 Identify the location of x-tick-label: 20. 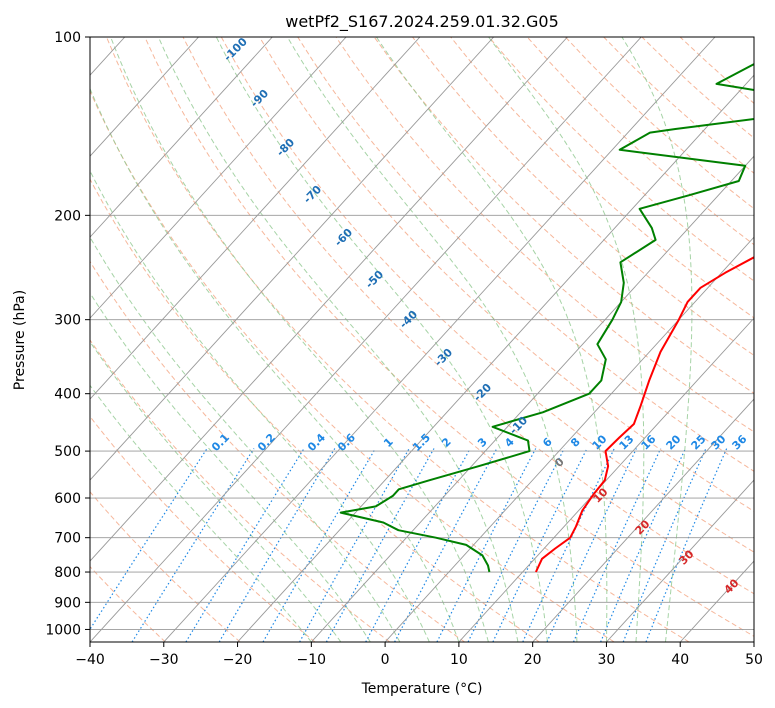
(533, 660).